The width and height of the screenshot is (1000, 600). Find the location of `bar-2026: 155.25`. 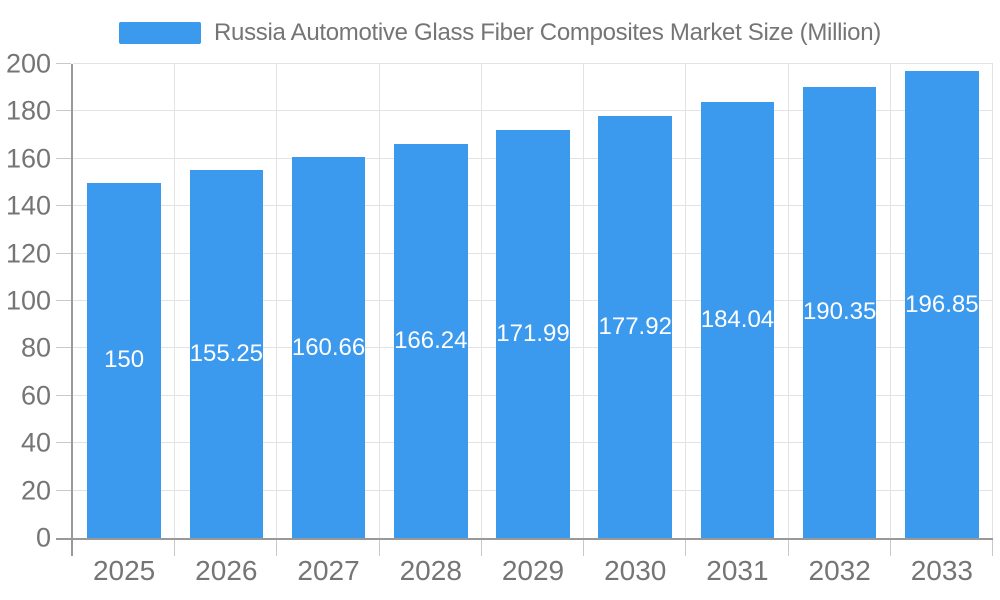

bar-2026: 155.25 is located at coordinates (226, 354).